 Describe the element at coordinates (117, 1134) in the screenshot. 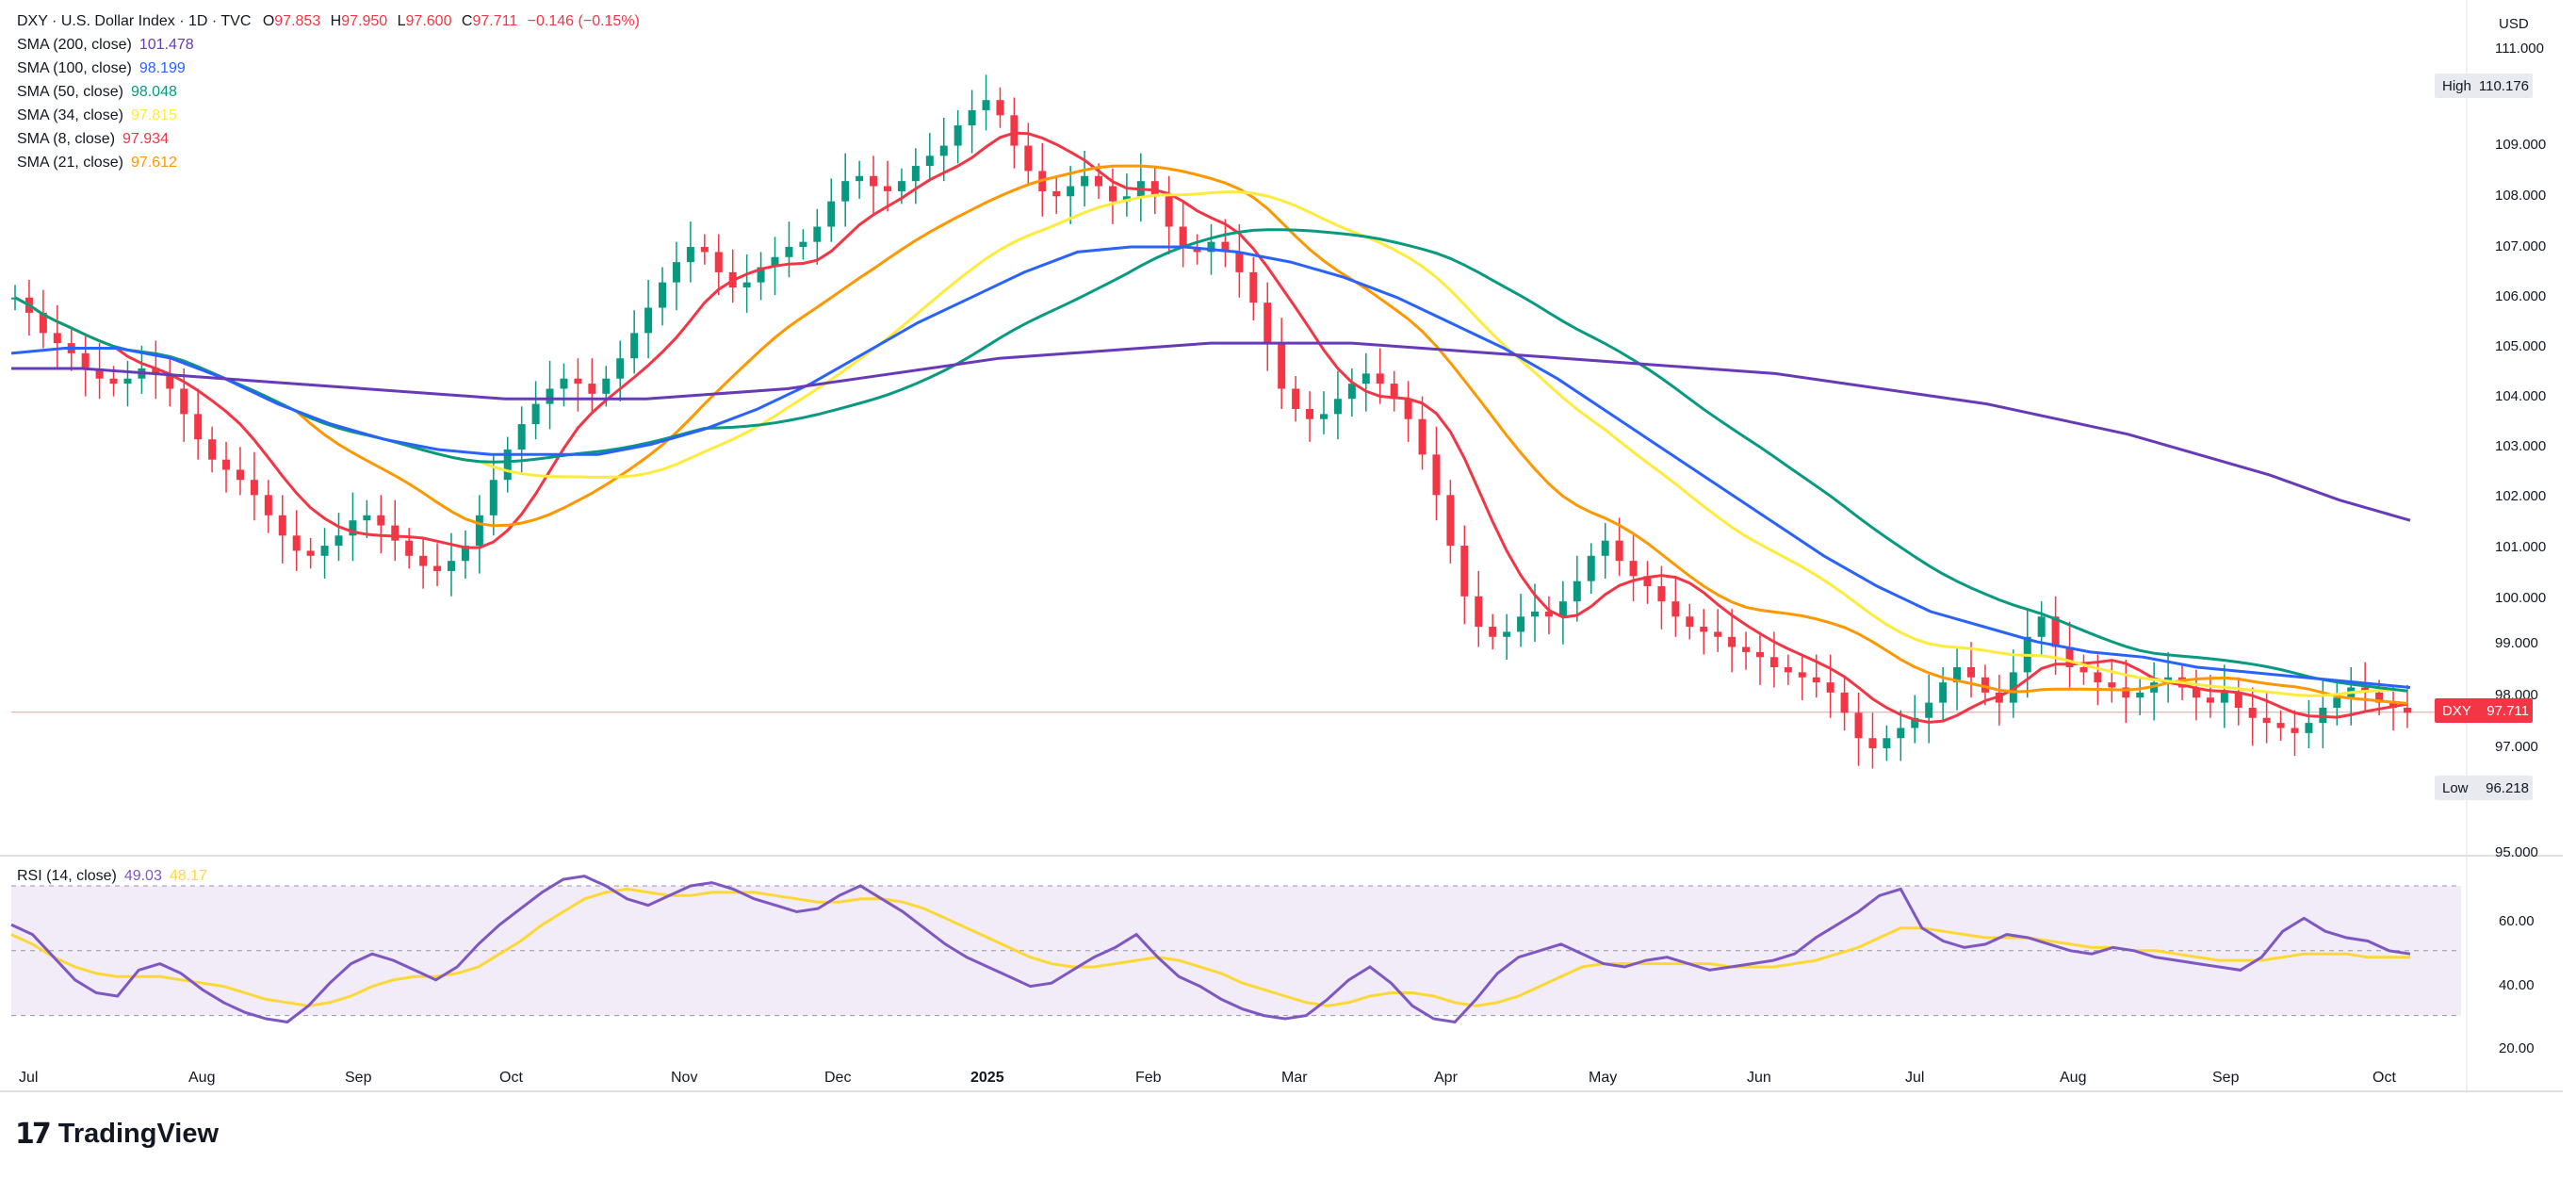

I see `tradingview-logo: 17 TradingView` at that location.